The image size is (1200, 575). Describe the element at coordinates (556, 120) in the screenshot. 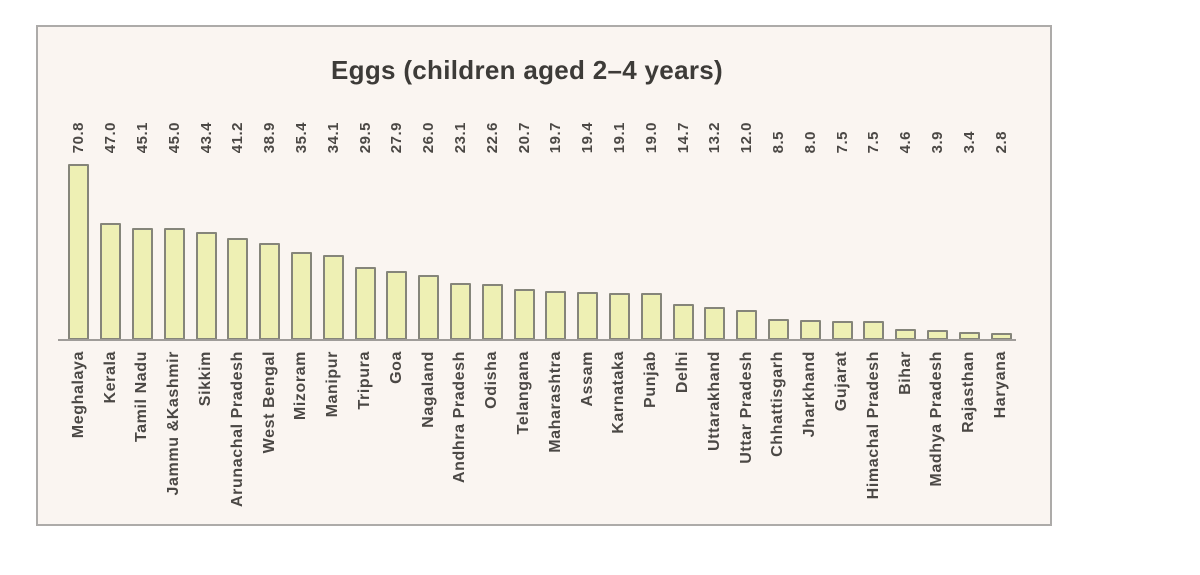

I see `value-cell: 19.7` at that location.